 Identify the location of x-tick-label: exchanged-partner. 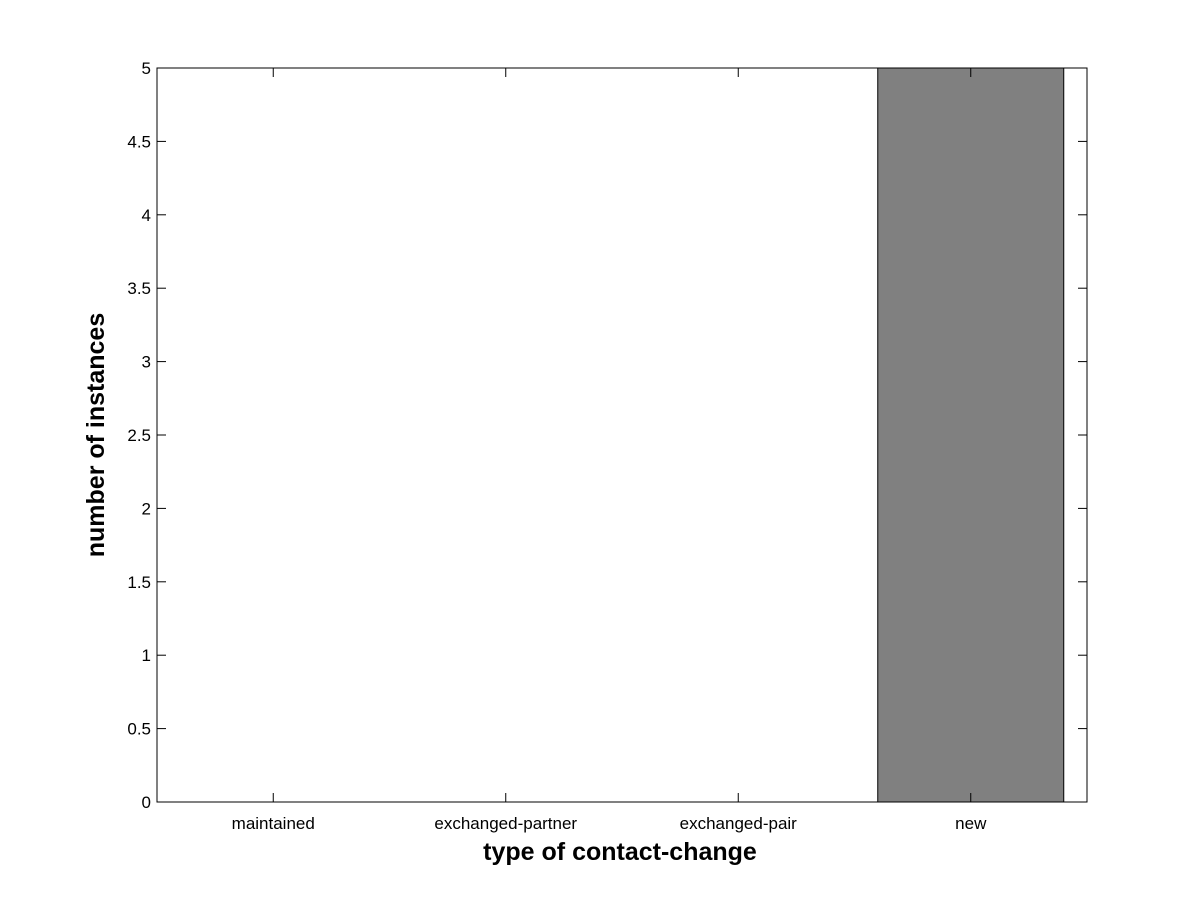
(505, 823).